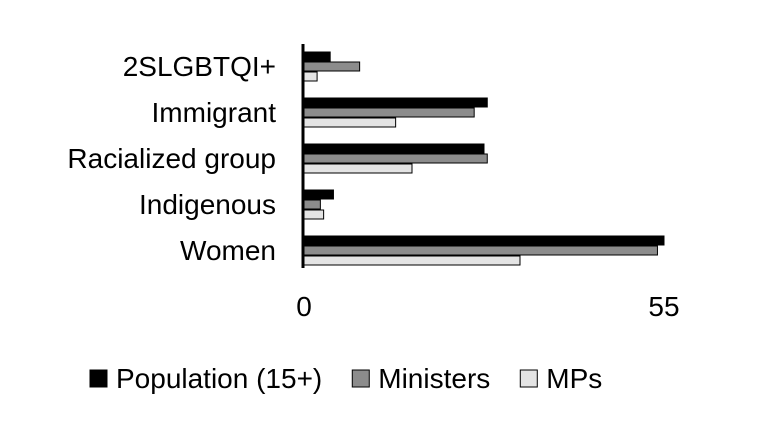 The image size is (758, 438). I want to click on x-tick-label: 0, so click(304, 306).